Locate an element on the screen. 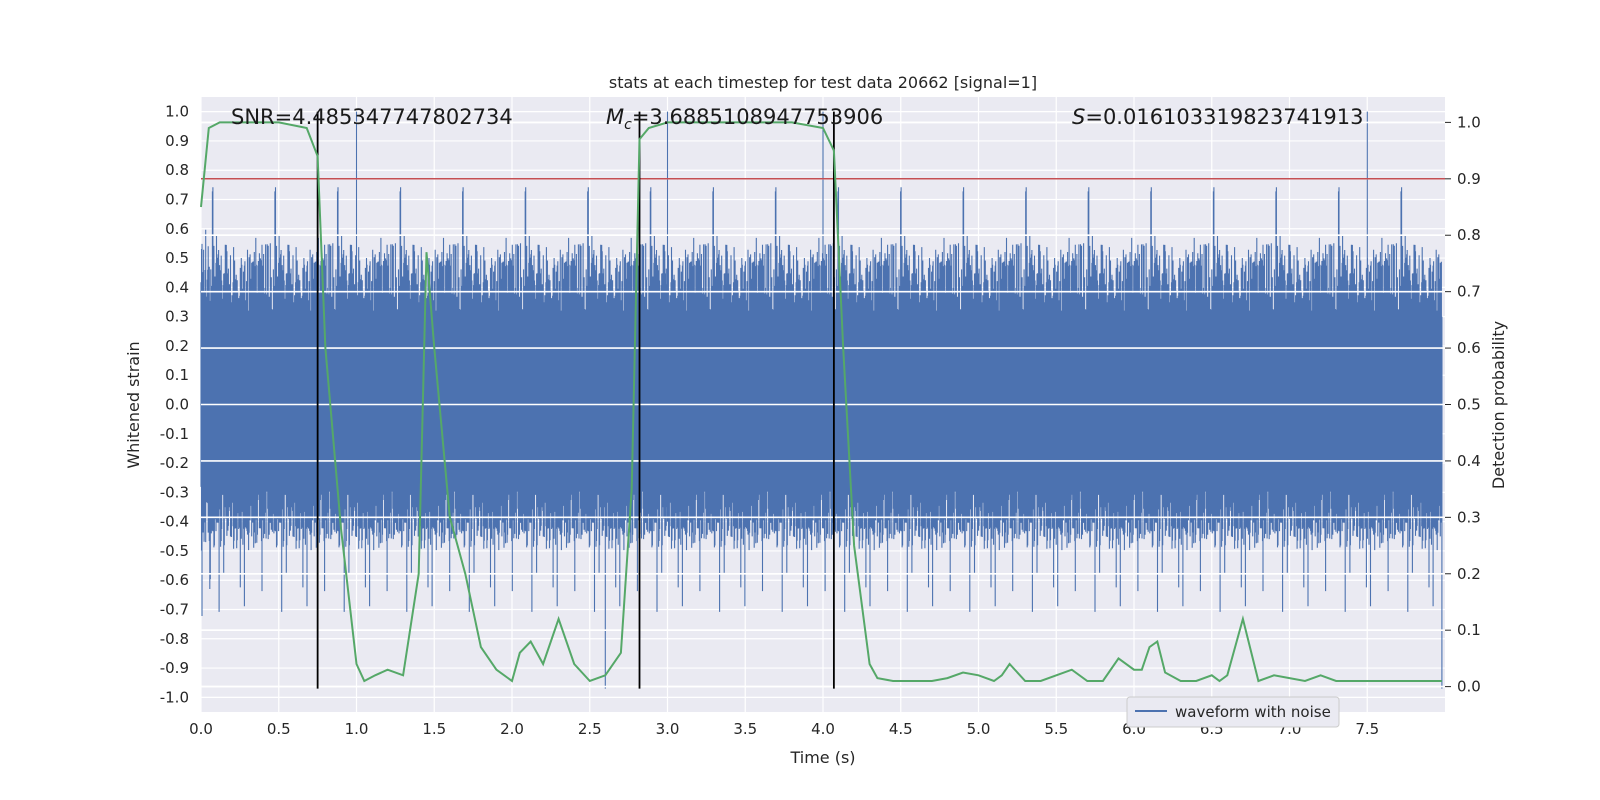 Image resolution: width=1600 pixels, height=800 pixels. y2-tick-label: 0.5 is located at coordinates (1469, 405).